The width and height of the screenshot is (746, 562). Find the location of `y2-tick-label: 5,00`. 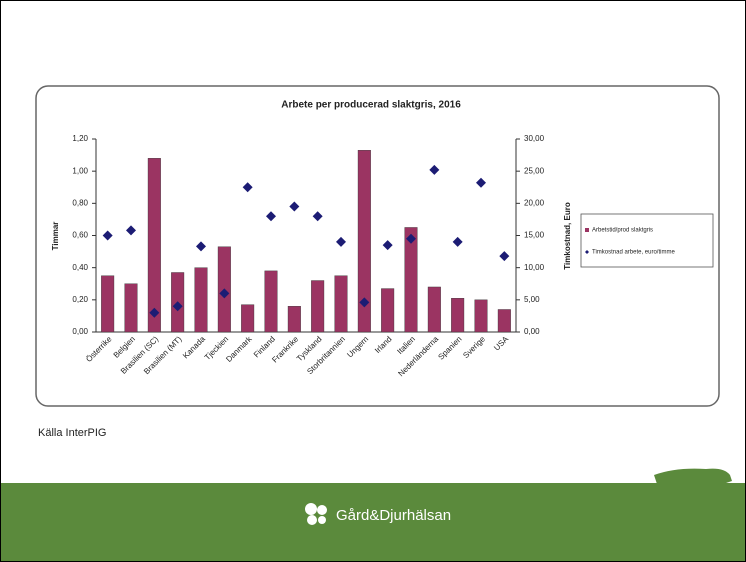

y2-tick-label: 5,00 is located at coordinates (532, 299).